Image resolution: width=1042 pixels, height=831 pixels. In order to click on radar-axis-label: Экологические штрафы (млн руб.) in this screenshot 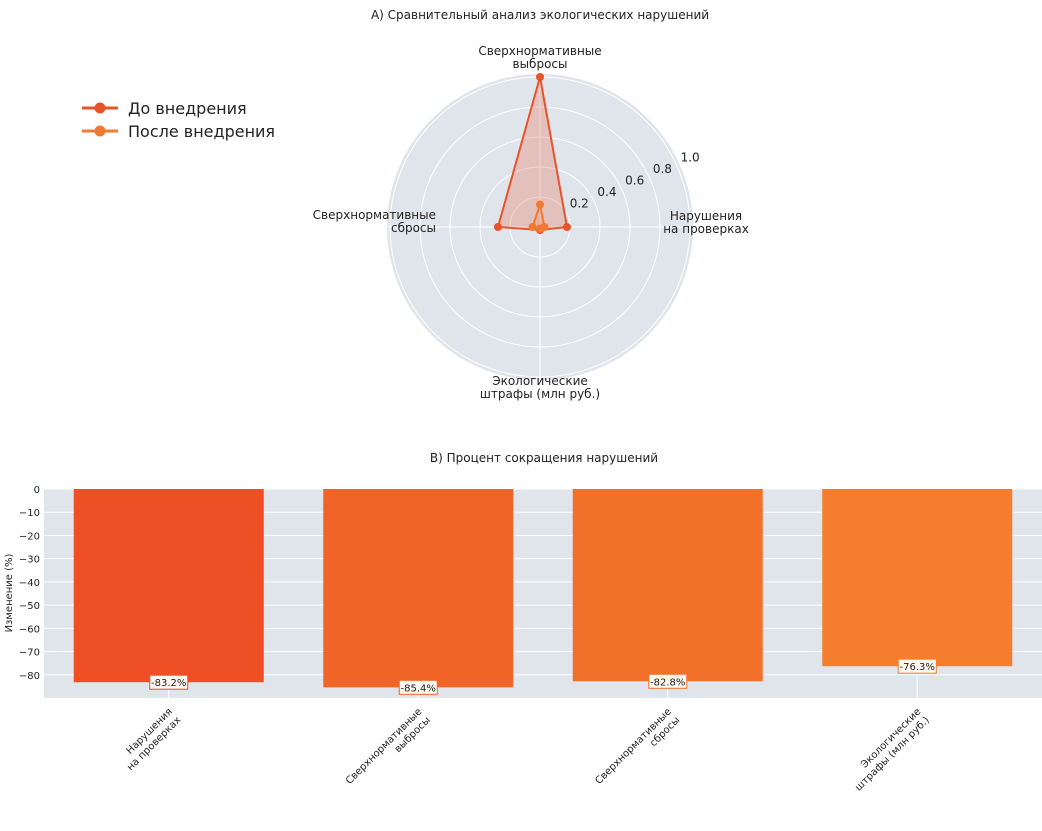, I will do `click(540, 387)`.